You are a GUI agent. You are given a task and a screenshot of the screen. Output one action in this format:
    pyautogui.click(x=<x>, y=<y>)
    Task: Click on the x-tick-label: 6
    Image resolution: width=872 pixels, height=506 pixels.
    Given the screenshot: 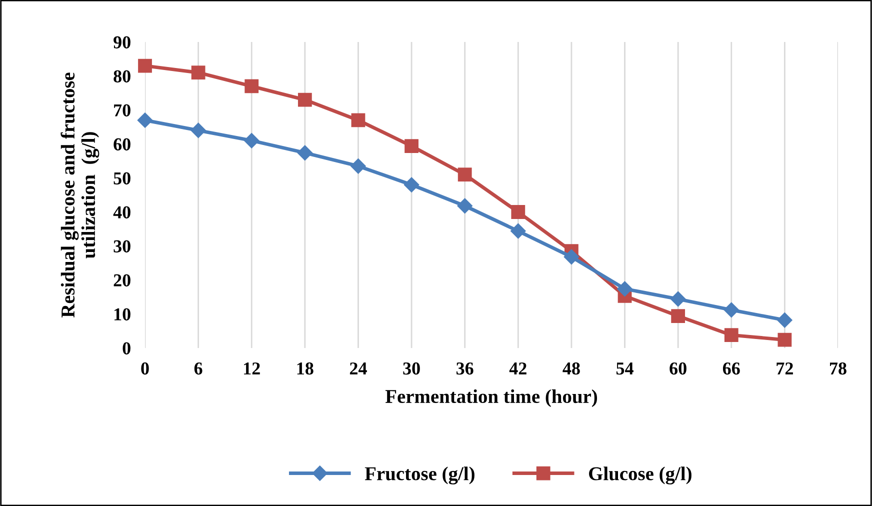 What is the action you would take?
    pyautogui.click(x=198, y=368)
    